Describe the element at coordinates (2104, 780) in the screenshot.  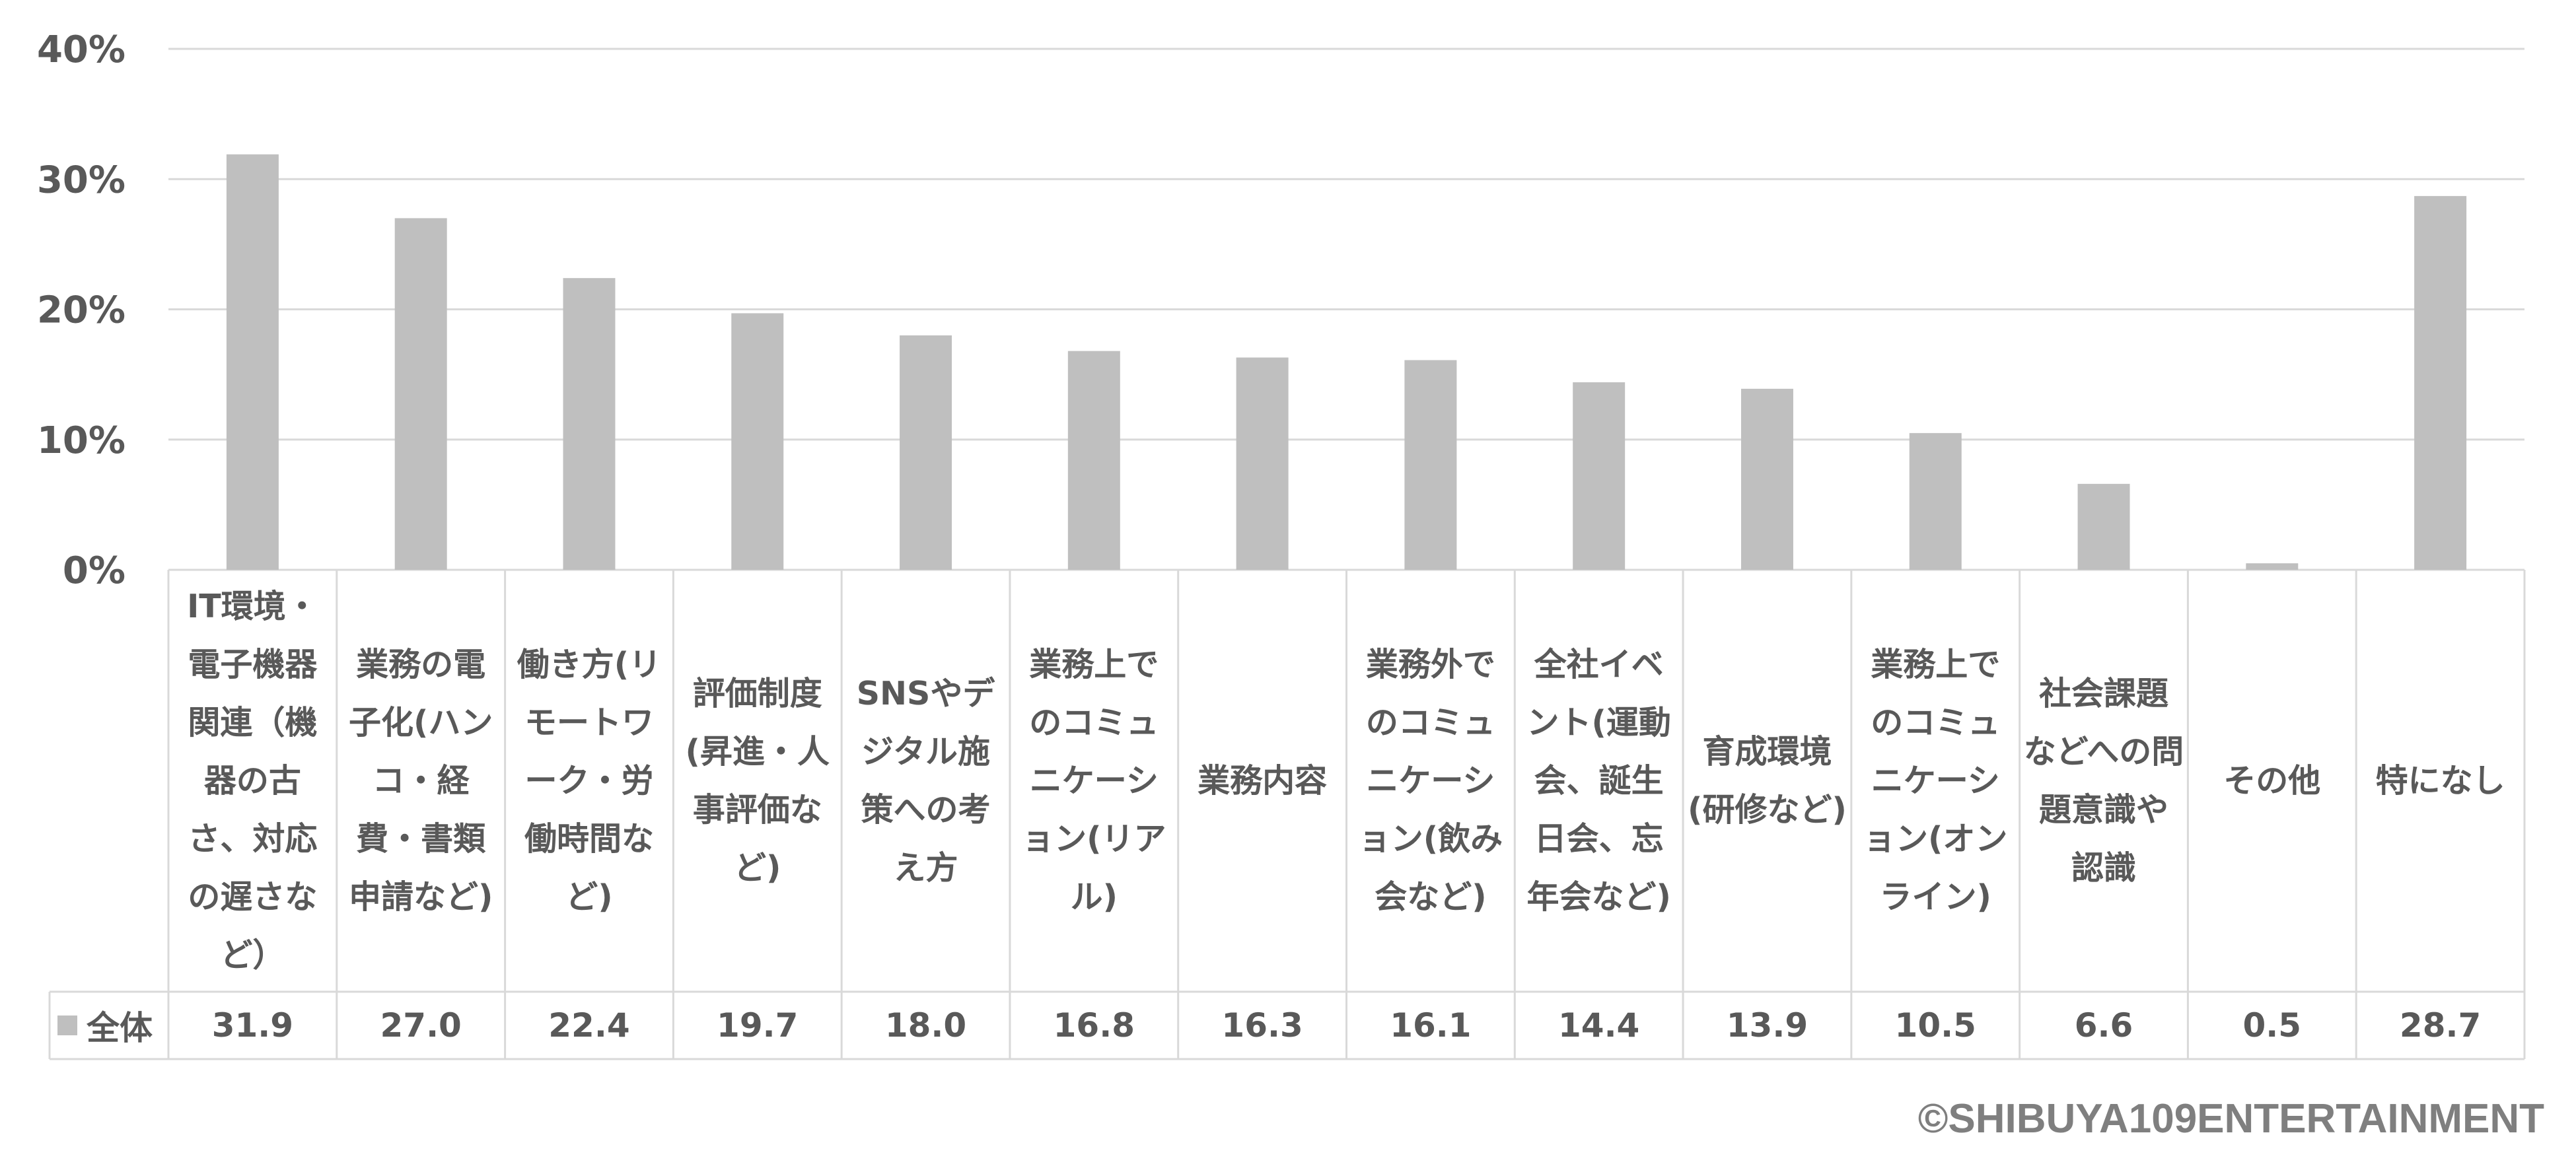
I see `category-label: 社会課題などへの問題意識や認識` at that location.